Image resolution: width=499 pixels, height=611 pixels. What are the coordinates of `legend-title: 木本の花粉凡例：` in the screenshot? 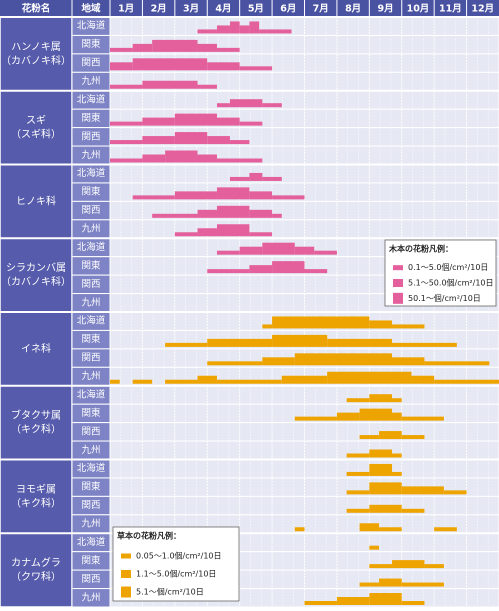 It's located at (420, 249).